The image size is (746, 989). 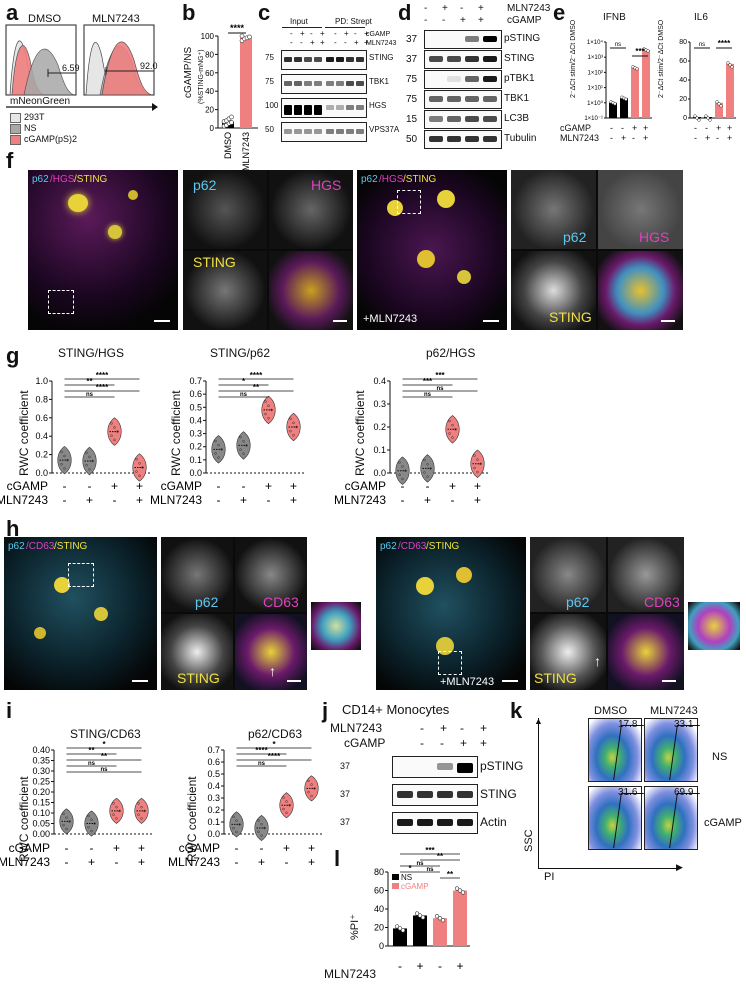 What do you see at coordinates (610, 711) in the screenshot?
I see `k-col-dmso: DMSO` at bounding box center [610, 711].